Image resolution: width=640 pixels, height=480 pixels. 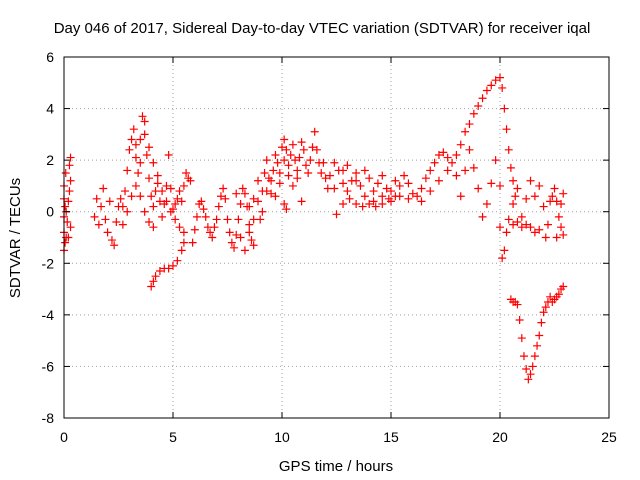 What do you see at coordinates (391, 437) in the screenshot?
I see `x-tick-label: 15` at bounding box center [391, 437].